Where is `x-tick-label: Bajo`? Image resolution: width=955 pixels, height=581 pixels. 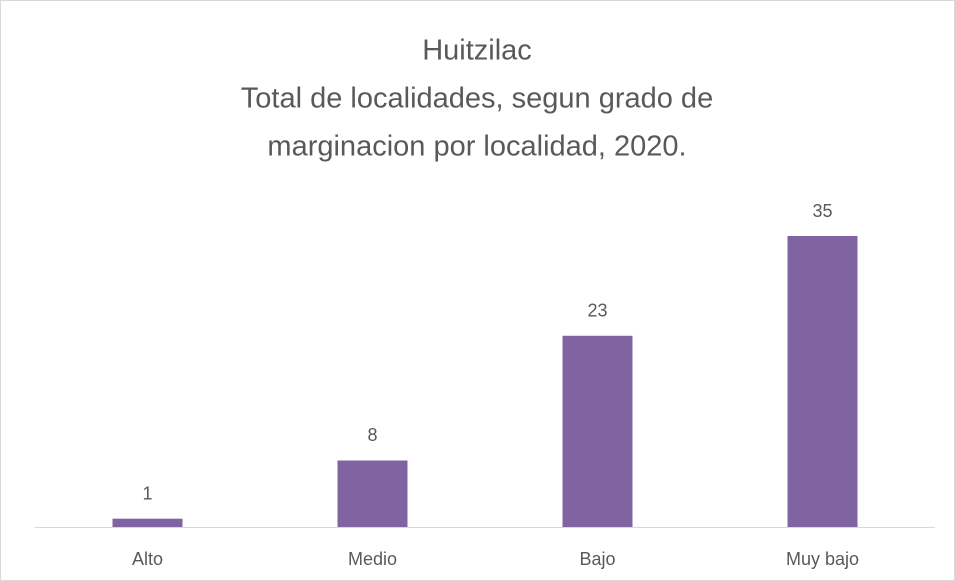 x-tick-label: Bajo is located at coordinates (597, 559).